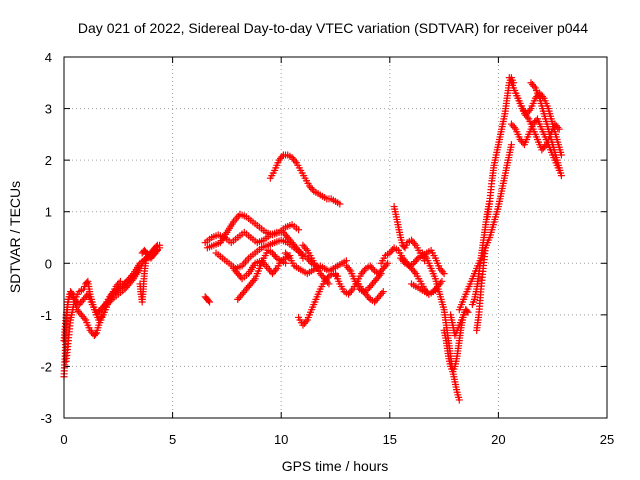 This screenshot has height=480, width=640. What do you see at coordinates (607, 439) in the screenshot?
I see `x-tick-label: 25` at bounding box center [607, 439].